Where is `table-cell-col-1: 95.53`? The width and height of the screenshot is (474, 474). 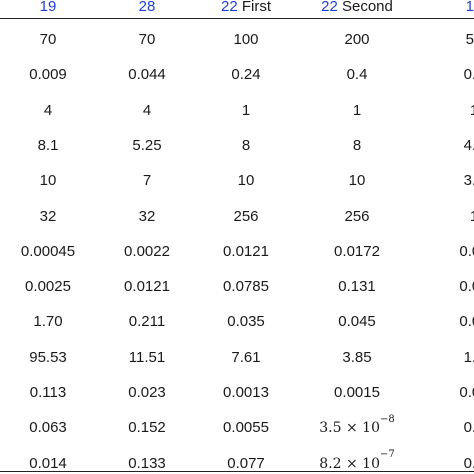
table-cell-col-1: 95.53 is located at coordinates (48, 358).